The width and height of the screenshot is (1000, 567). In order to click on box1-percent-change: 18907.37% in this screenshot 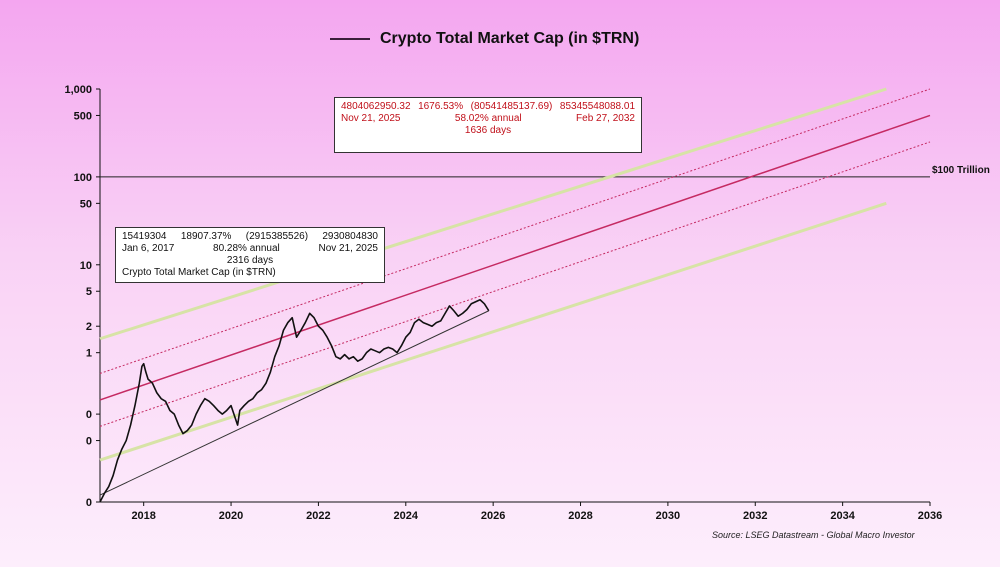, I will do `click(206, 236)`.